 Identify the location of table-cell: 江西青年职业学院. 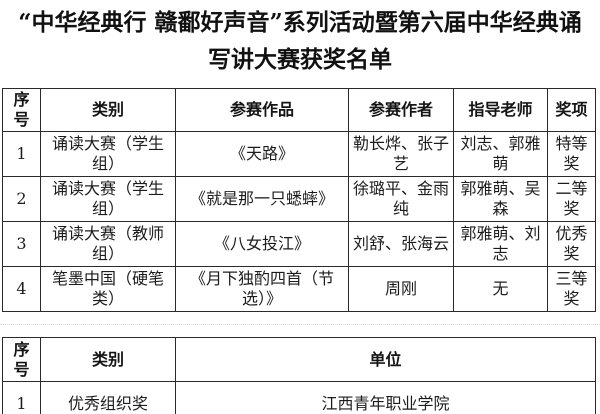
(385, 397).